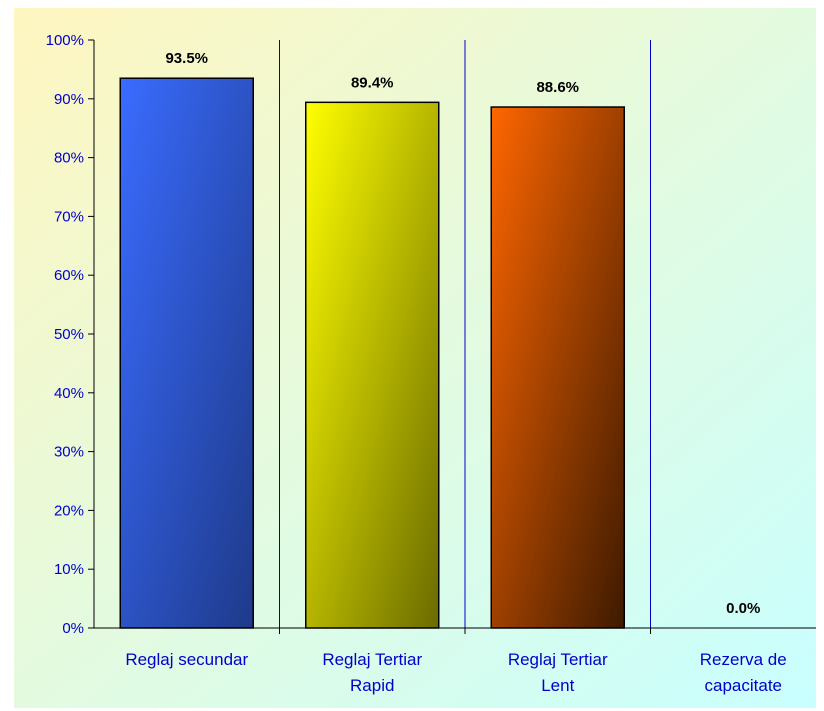  Describe the element at coordinates (186, 58) in the screenshot. I see `data-label: 93.5%` at that location.